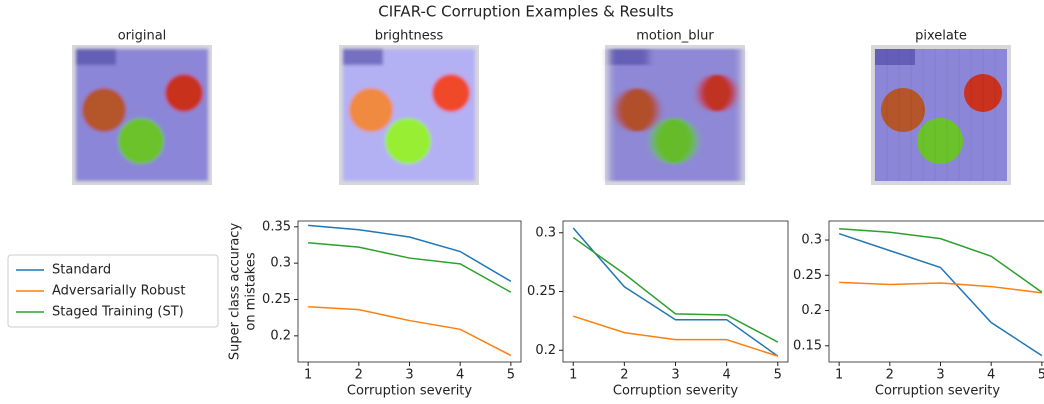 The height and width of the screenshot is (404, 1044). I want to click on y-axis-label: on mistakes, so click(251, 291).